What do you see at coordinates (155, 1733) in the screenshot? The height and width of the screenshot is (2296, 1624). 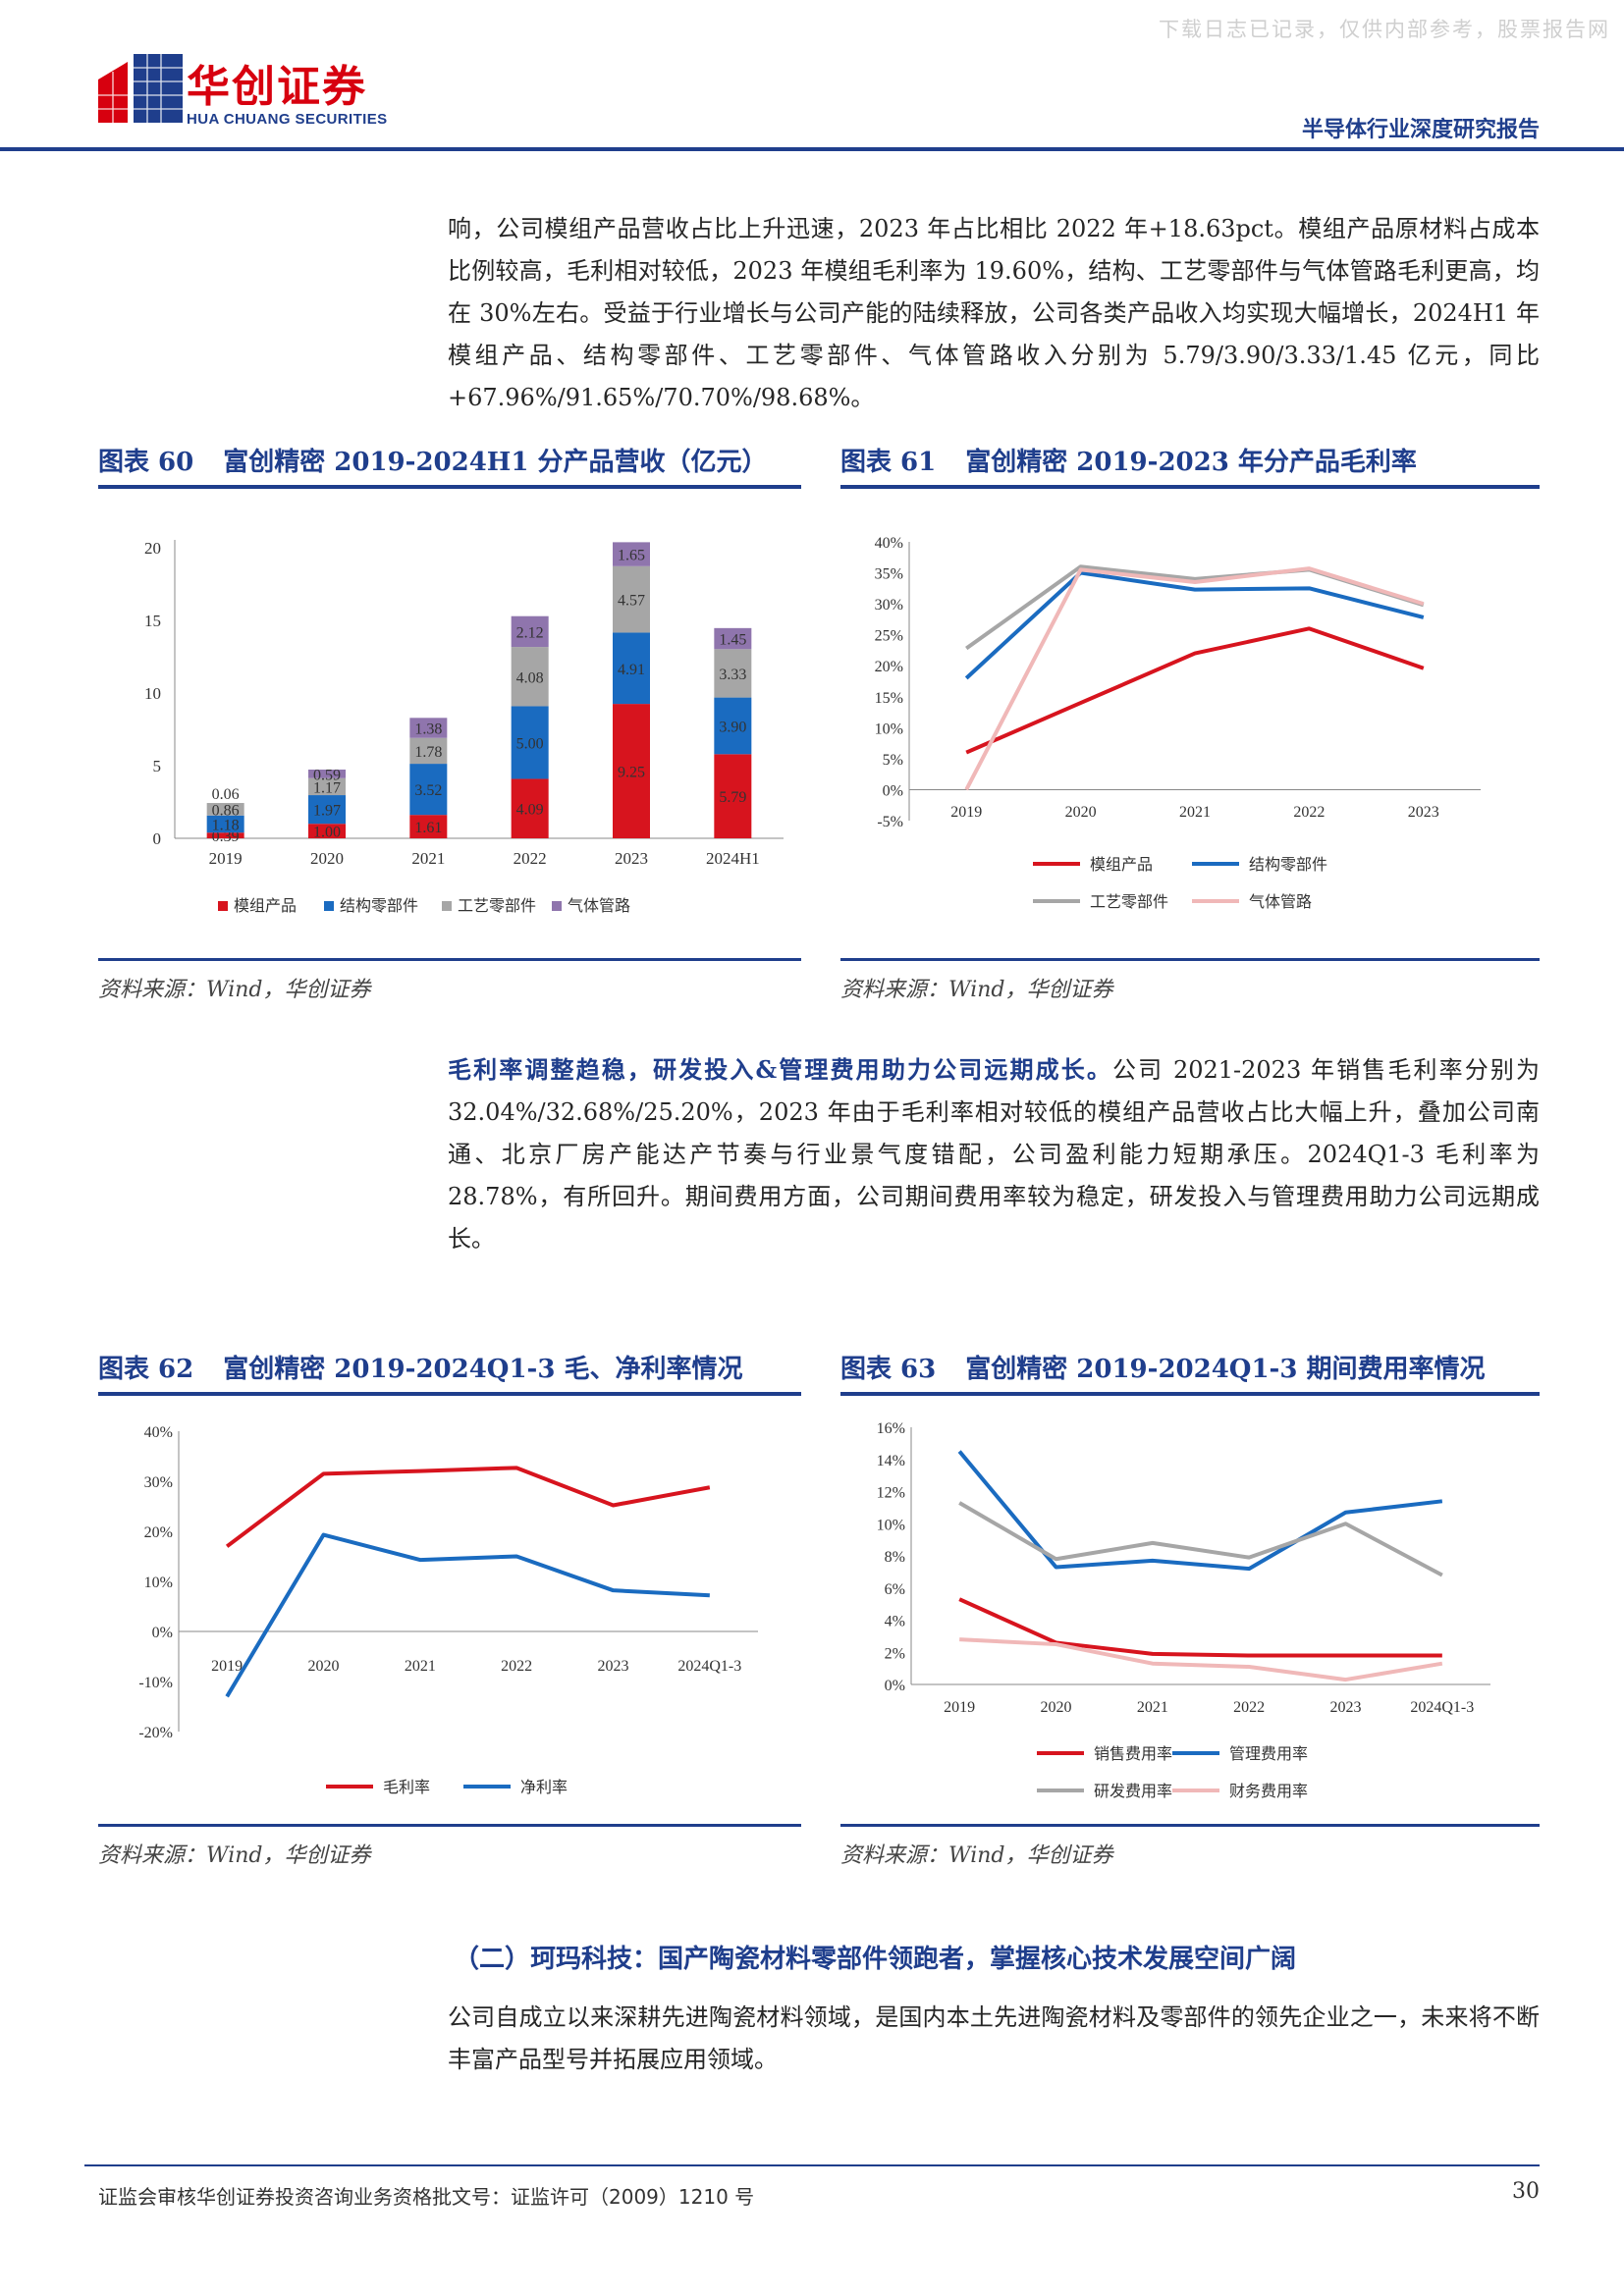 I see `y-tick-label: -20%` at bounding box center [155, 1733].